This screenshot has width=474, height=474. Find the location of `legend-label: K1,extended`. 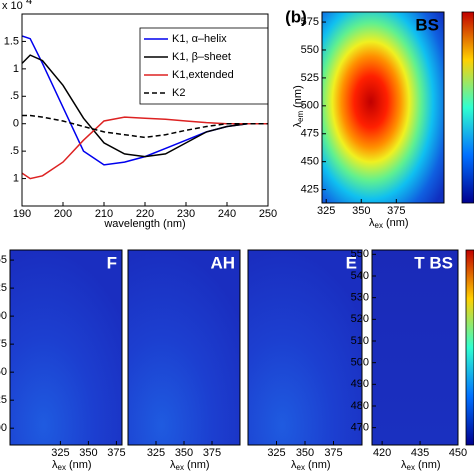

legend-label: K1,extended is located at coordinates (203, 75).